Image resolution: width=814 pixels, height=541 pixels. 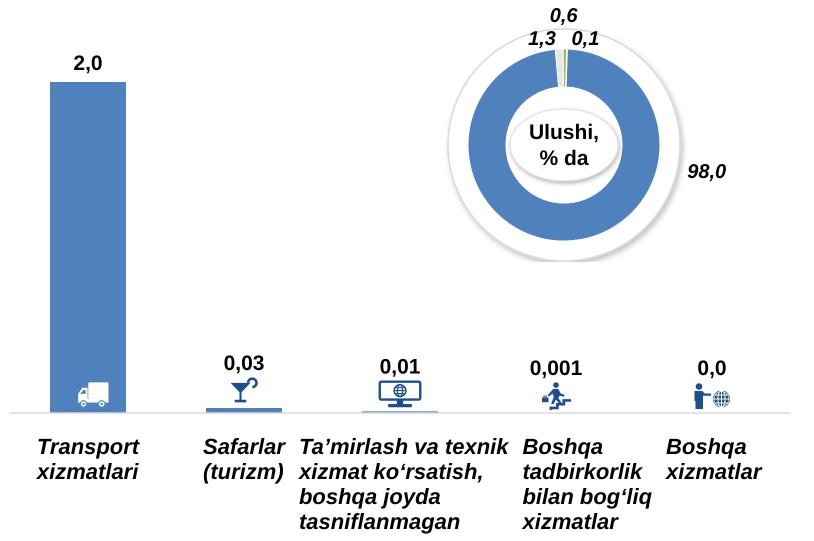 What do you see at coordinates (88, 63) in the screenshot?
I see `data-label: 2,0` at bounding box center [88, 63].